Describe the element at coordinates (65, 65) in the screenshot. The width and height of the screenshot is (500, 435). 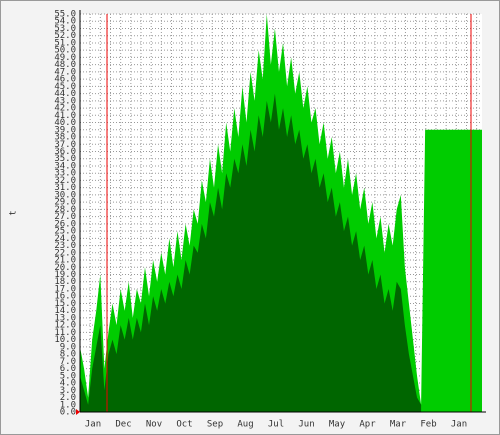
I see `y-tick-label: 48.0` at that location.